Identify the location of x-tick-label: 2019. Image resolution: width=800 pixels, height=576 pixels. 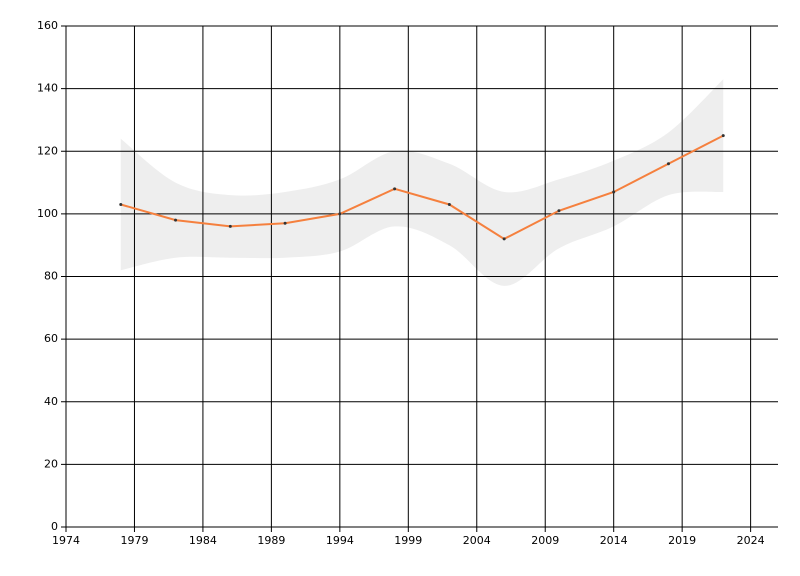
(682, 540).